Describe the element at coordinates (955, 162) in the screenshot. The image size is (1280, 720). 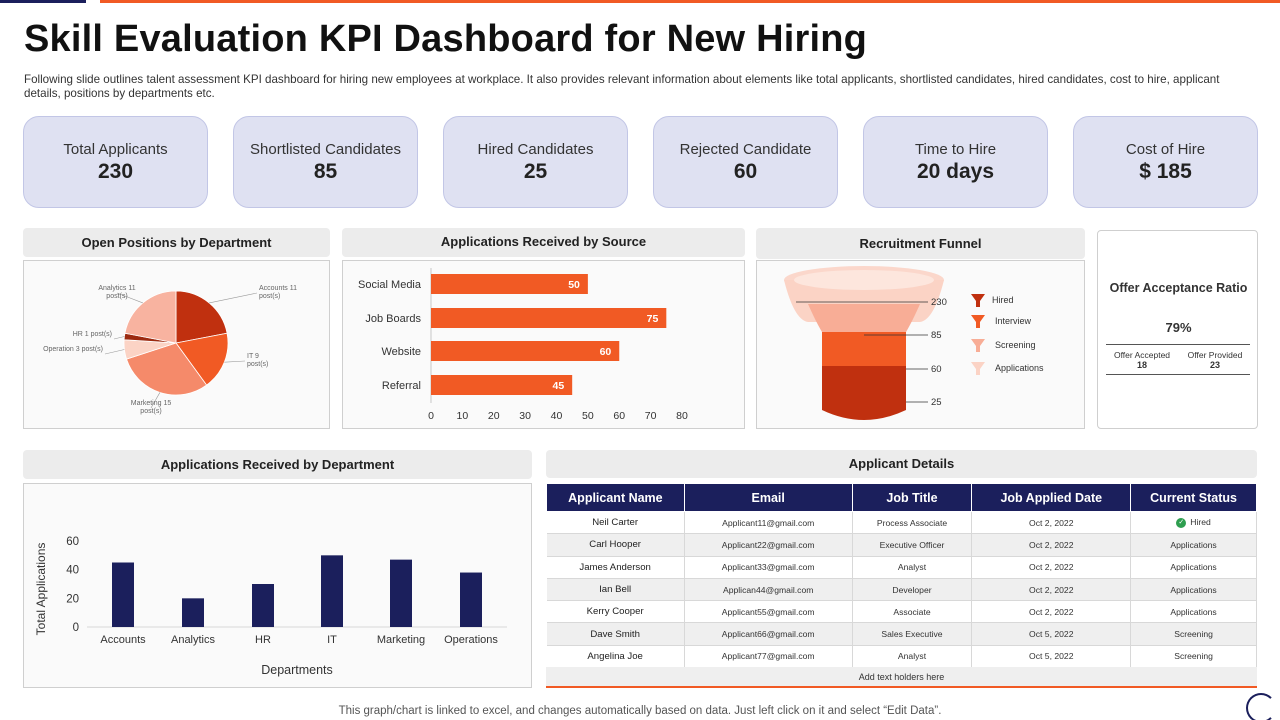
I see `kpi-time-to-hire: Time to Hire 20 days` at that location.